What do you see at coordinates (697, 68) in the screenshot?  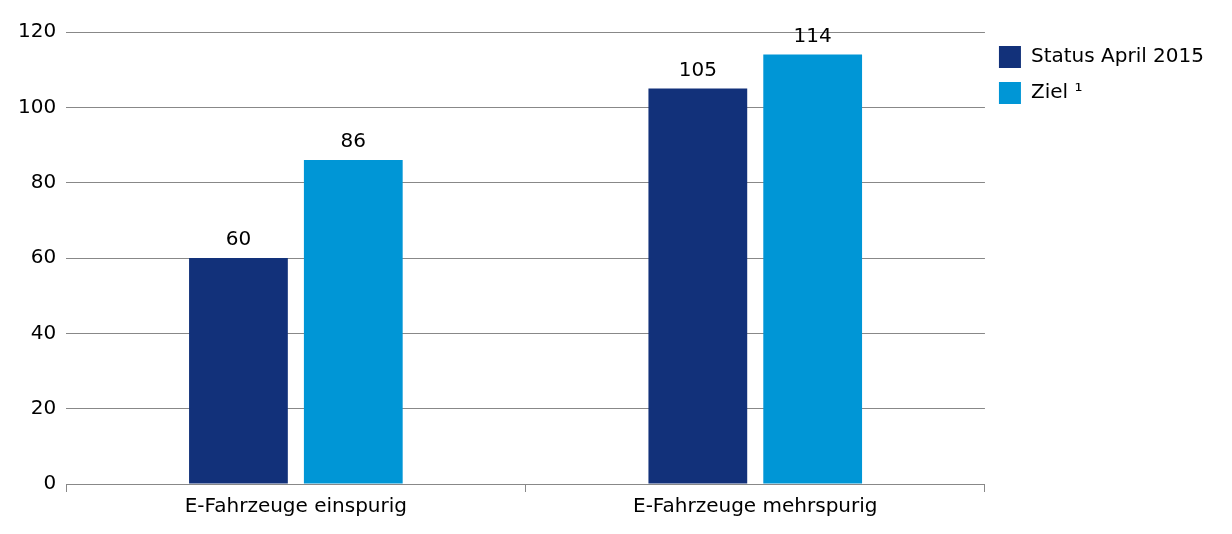 I see `data-label: 105` at bounding box center [697, 68].